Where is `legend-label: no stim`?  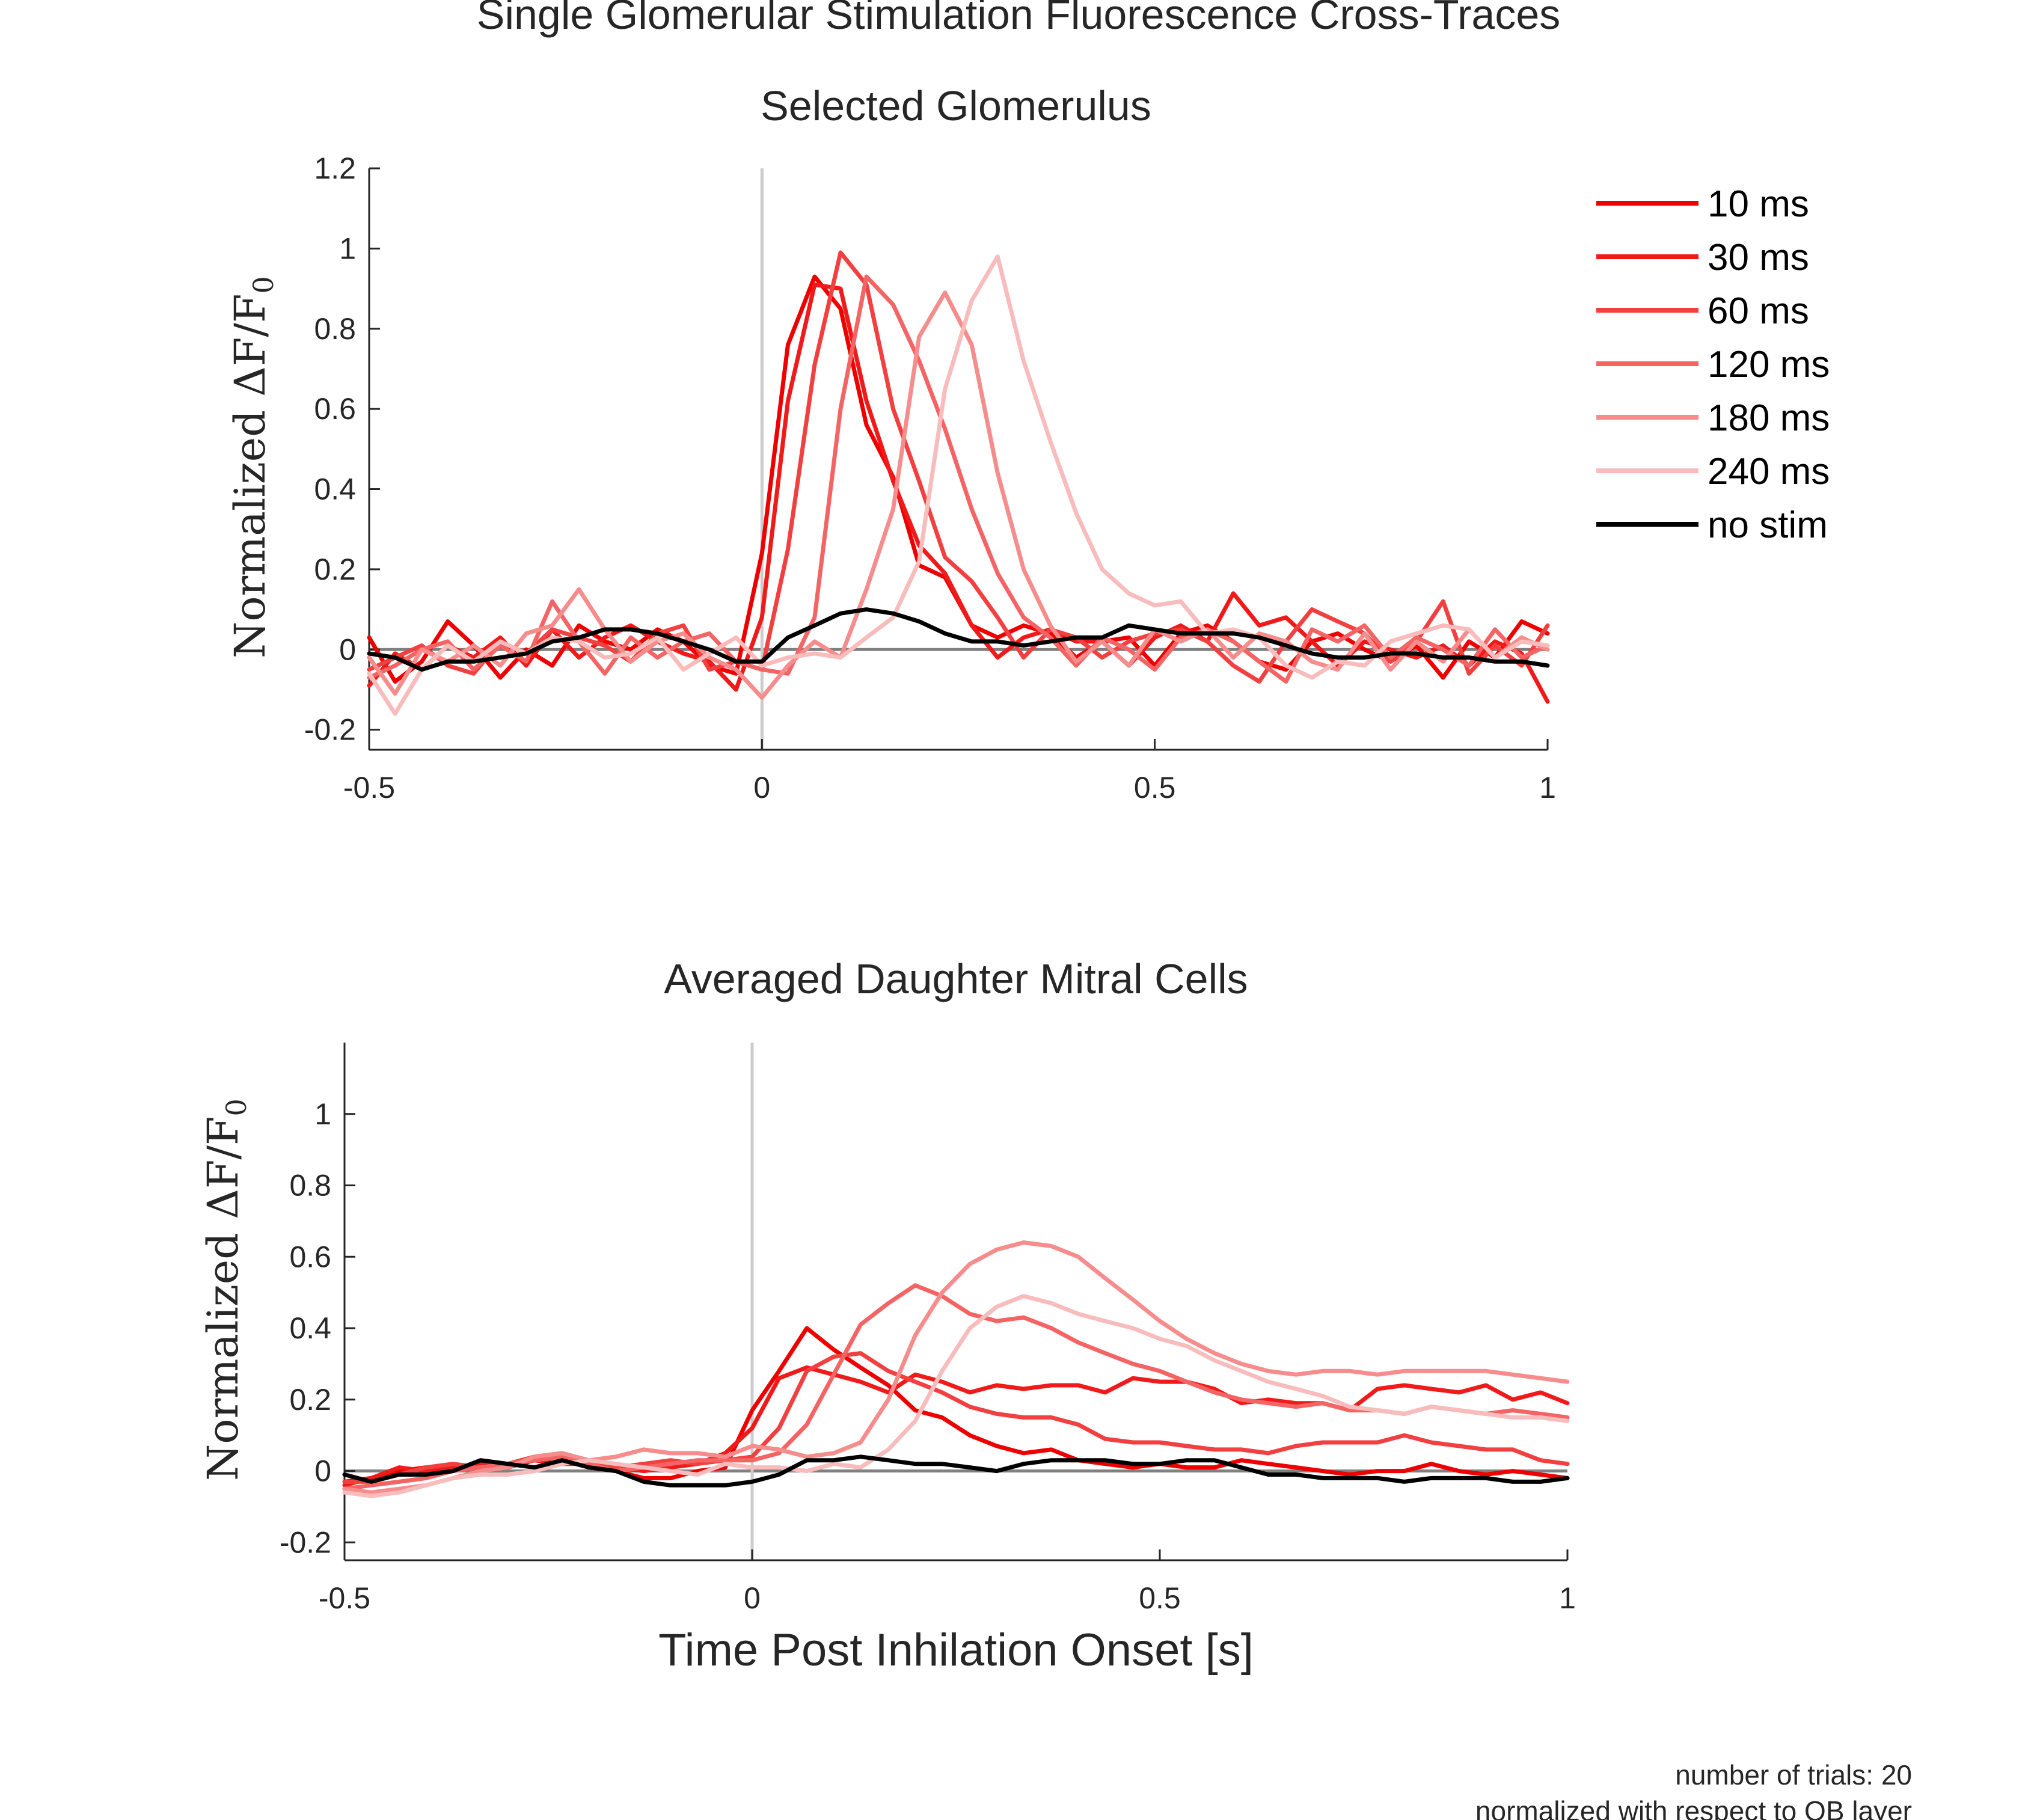 legend-label: no stim is located at coordinates (1768, 525).